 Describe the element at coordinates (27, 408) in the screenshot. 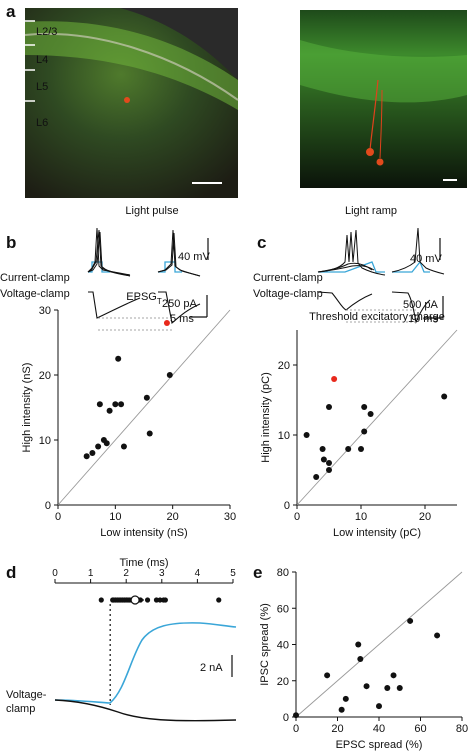

I see `epsg-ylabel: High intensity (nS)` at that location.